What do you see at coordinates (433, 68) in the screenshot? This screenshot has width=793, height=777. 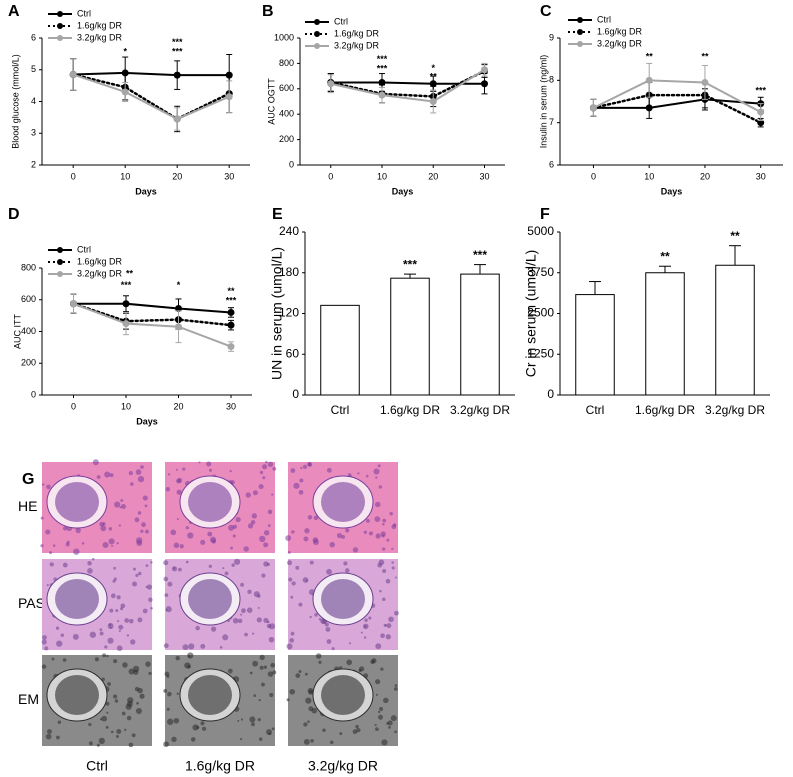 I see `significance: *` at bounding box center [433, 68].